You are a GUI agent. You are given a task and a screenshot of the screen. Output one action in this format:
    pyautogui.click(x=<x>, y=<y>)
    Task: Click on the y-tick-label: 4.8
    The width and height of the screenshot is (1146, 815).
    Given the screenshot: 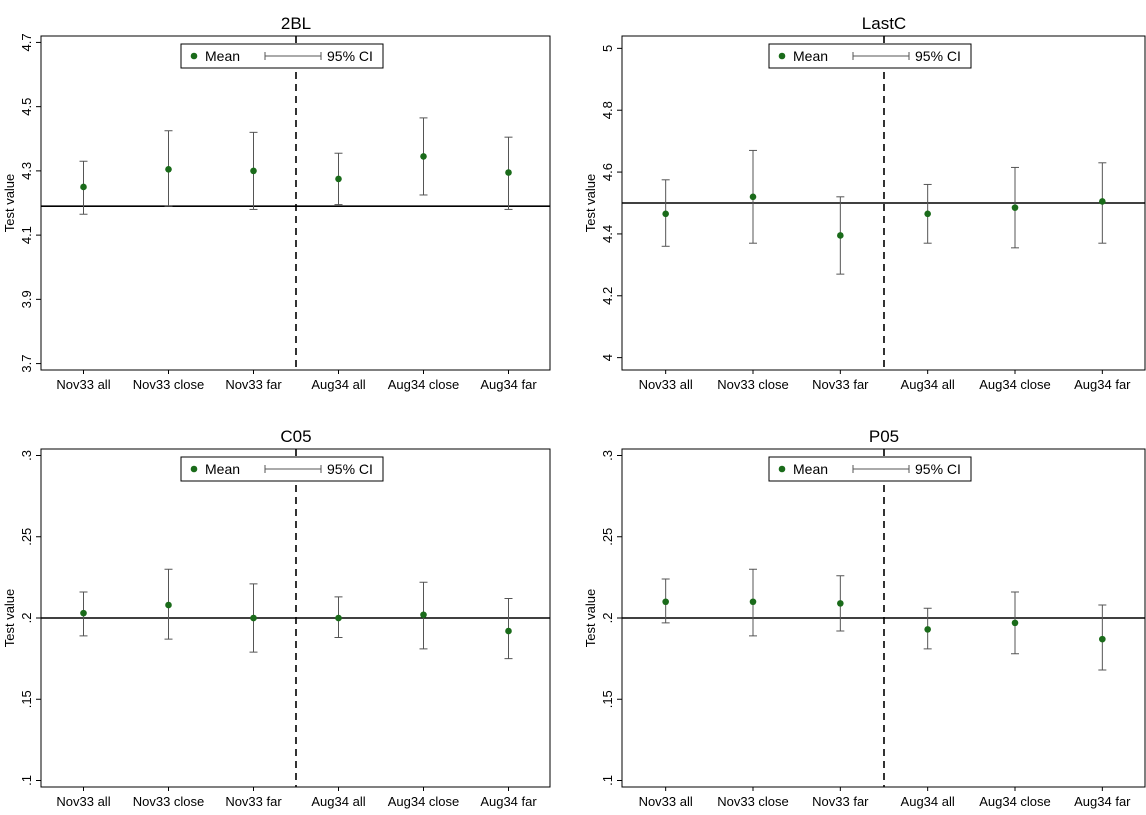 What is the action you would take?
    pyautogui.click(x=607, y=110)
    